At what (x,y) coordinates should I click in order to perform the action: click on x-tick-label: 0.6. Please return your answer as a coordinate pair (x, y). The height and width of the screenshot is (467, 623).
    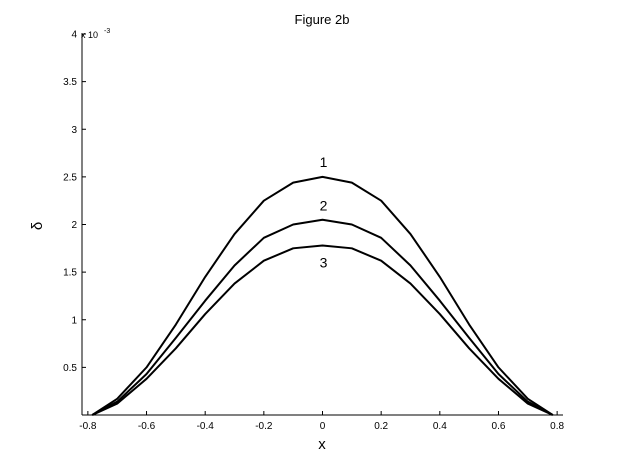
    Looking at the image, I should click on (499, 426).